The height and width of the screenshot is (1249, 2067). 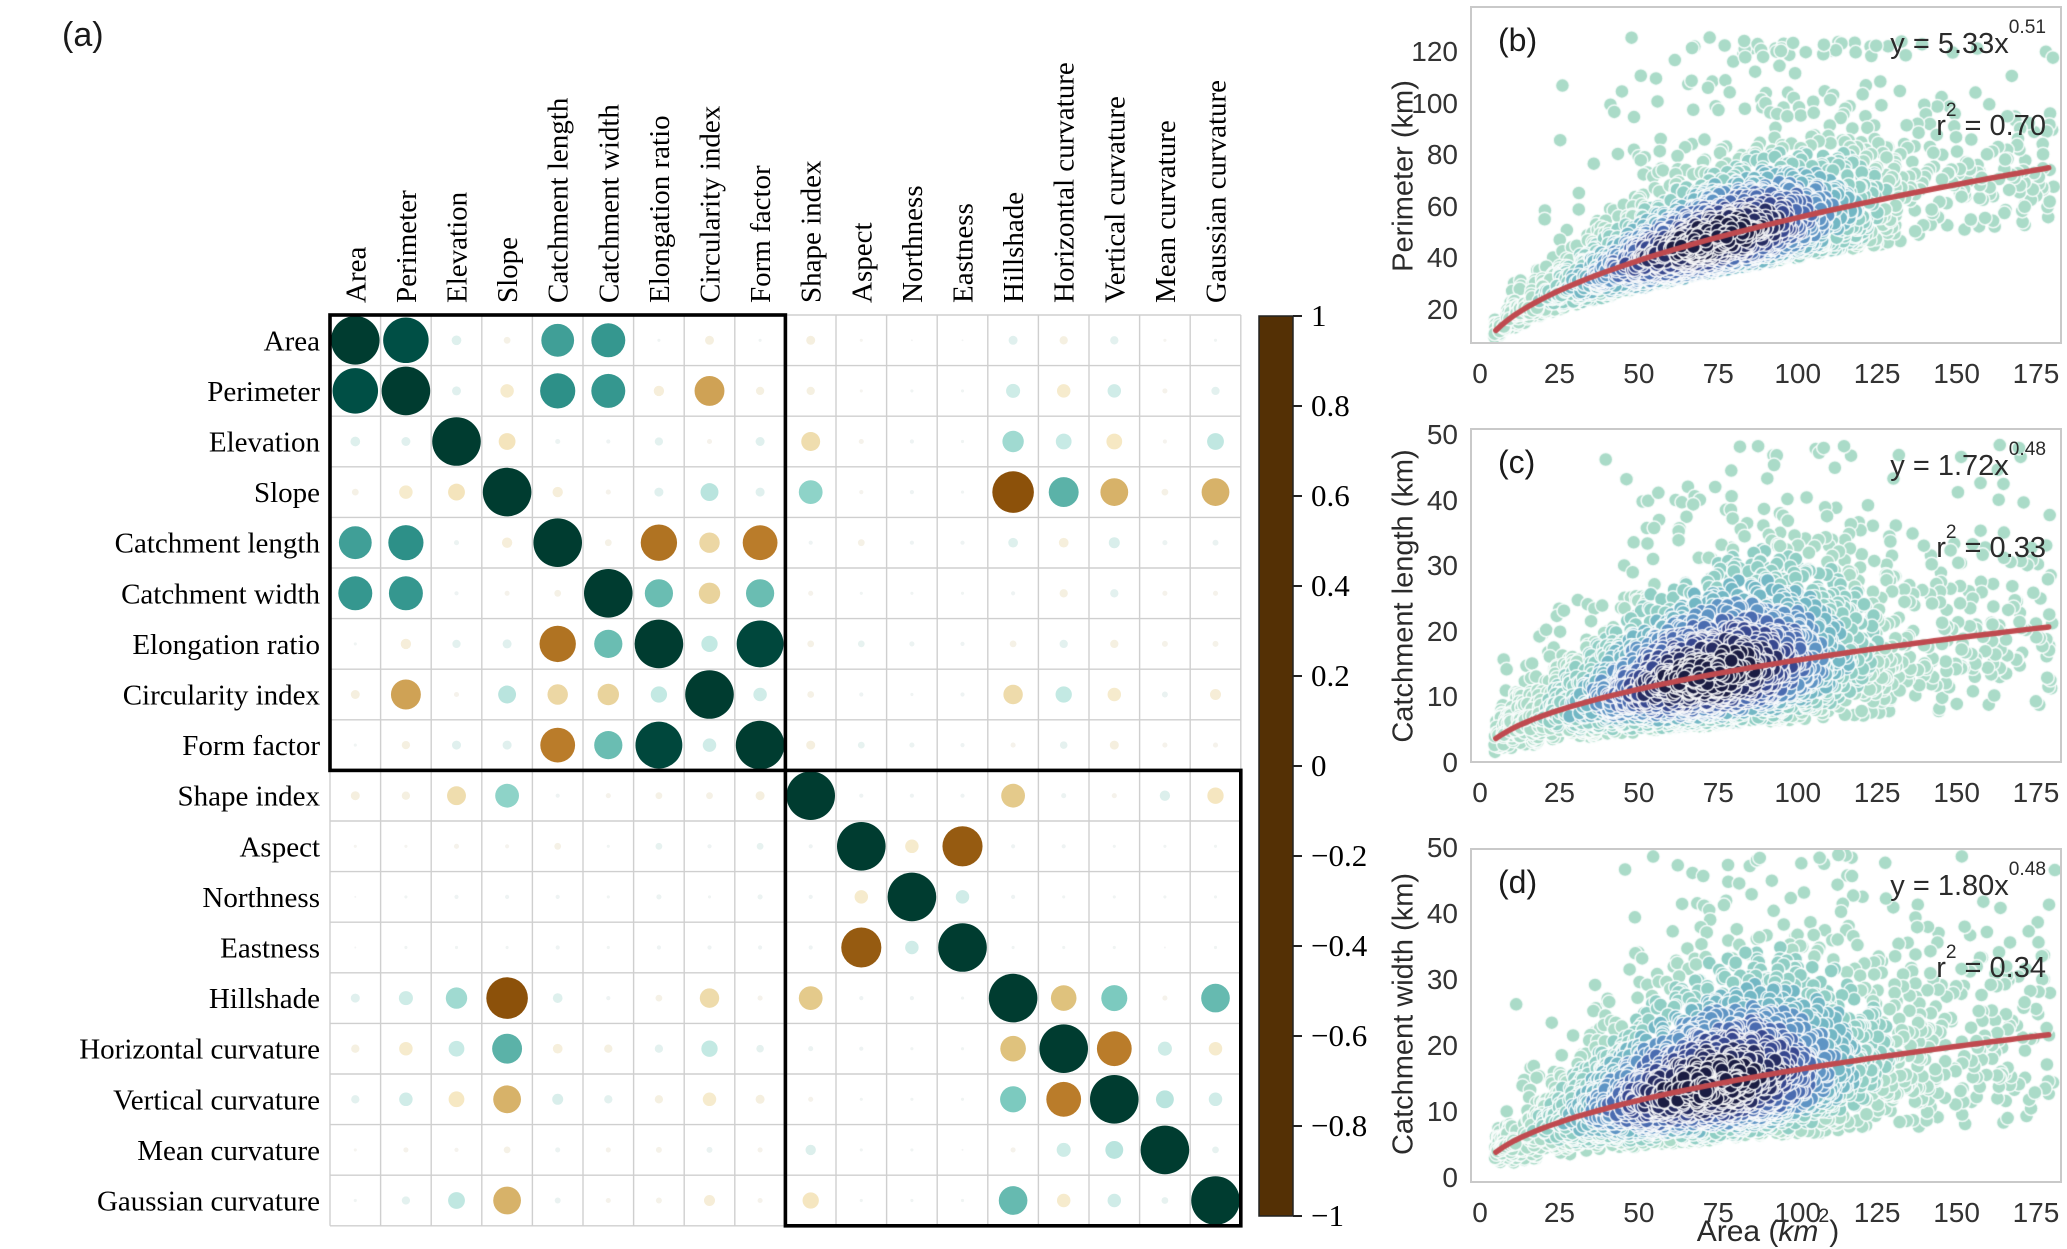 I want to click on panel-d-annotation: y = 1.80x0.48 r2 = 0.34, so click(x=1967, y=942).